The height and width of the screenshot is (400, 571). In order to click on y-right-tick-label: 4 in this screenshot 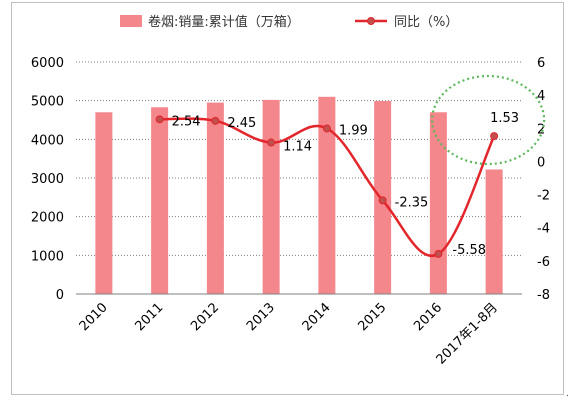, I will do `click(541, 96)`.